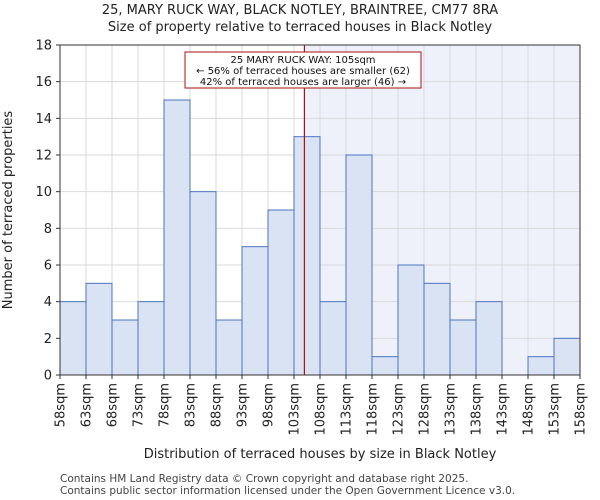 The image size is (600, 500). I want to click on x-tick-label: 73sqm, so click(139, 405).